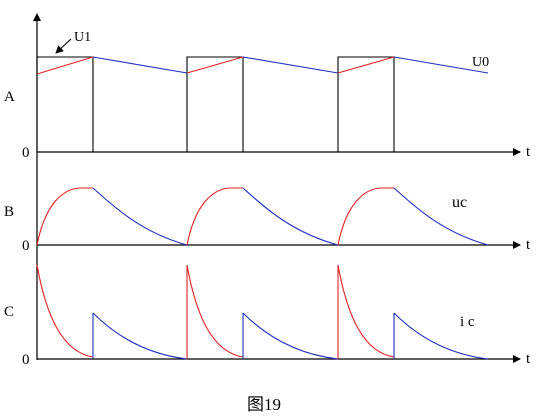 This screenshot has width=541, height=417. Describe the element at coordinates (82, 37) in the screenshot. I see `u1-label: U1` at that location.